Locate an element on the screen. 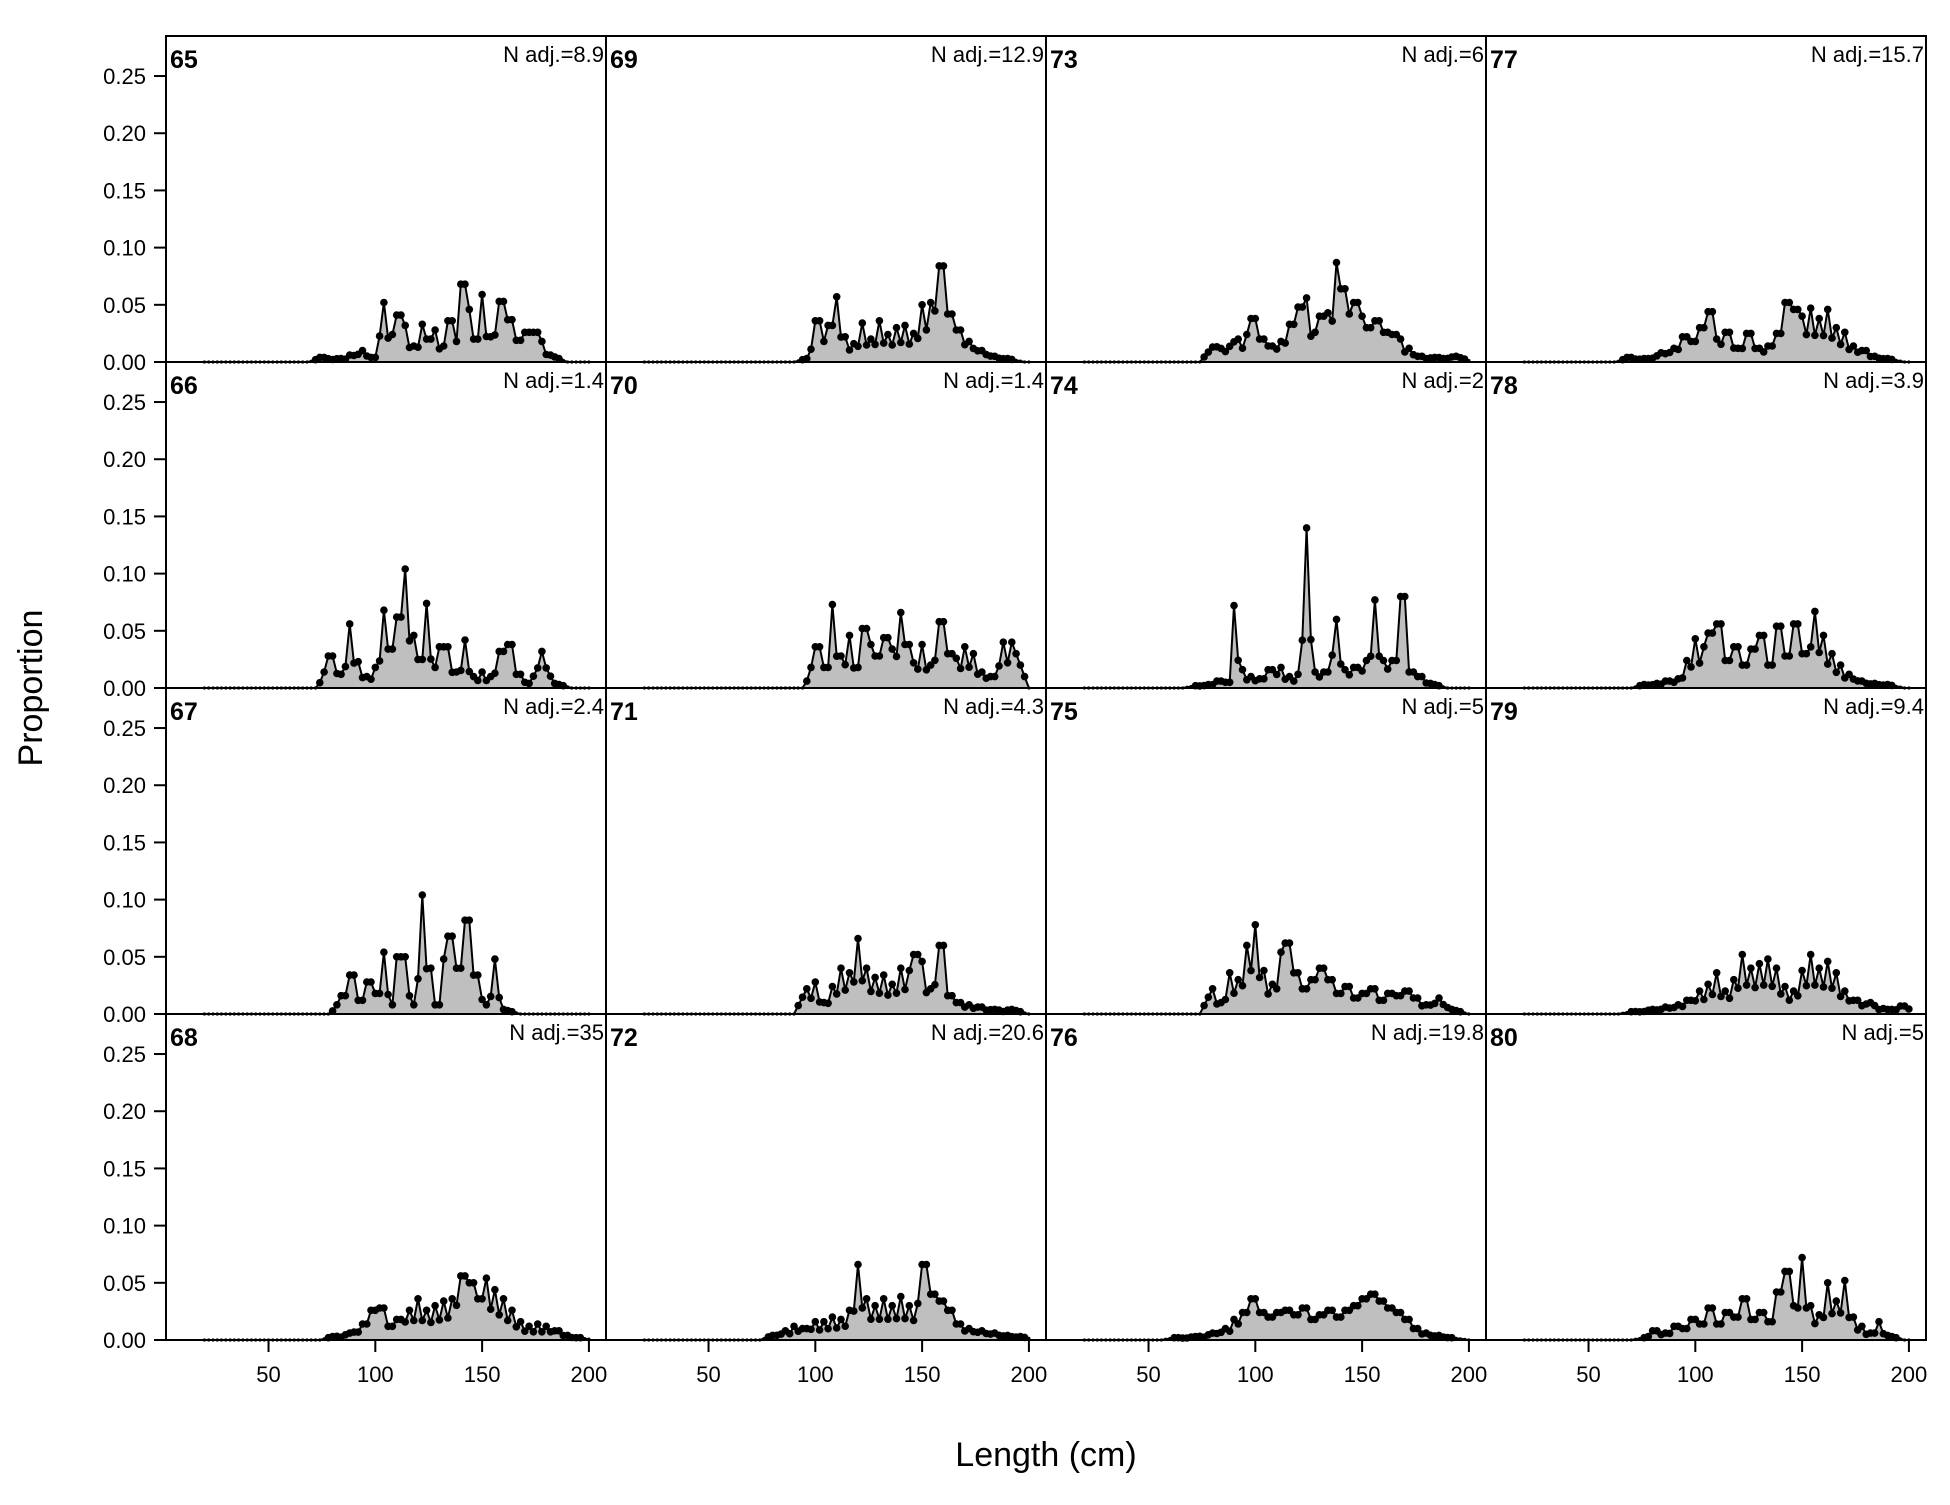 The image size is (1950, 1505). y-tick-label: 0.20 is located at coordinates (124, 785).